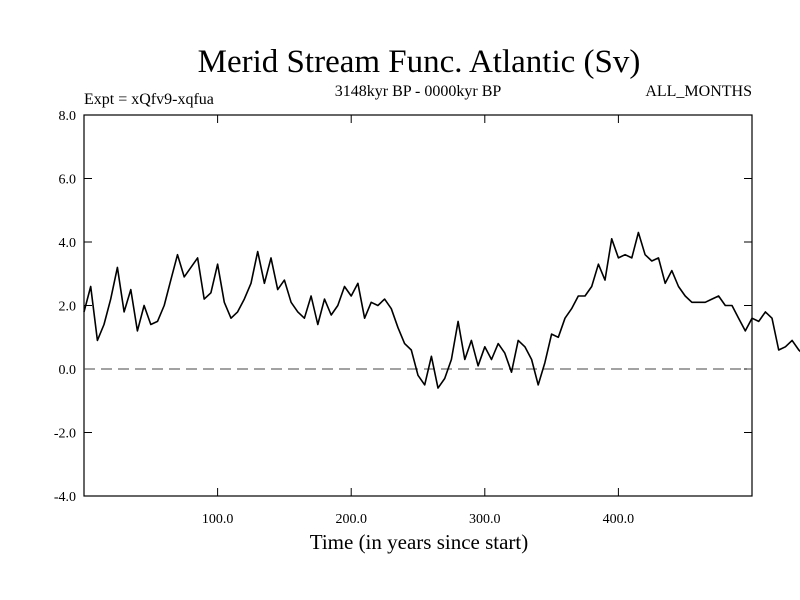  I want to click on x-tick-label: 200.0, so click(351, 519).